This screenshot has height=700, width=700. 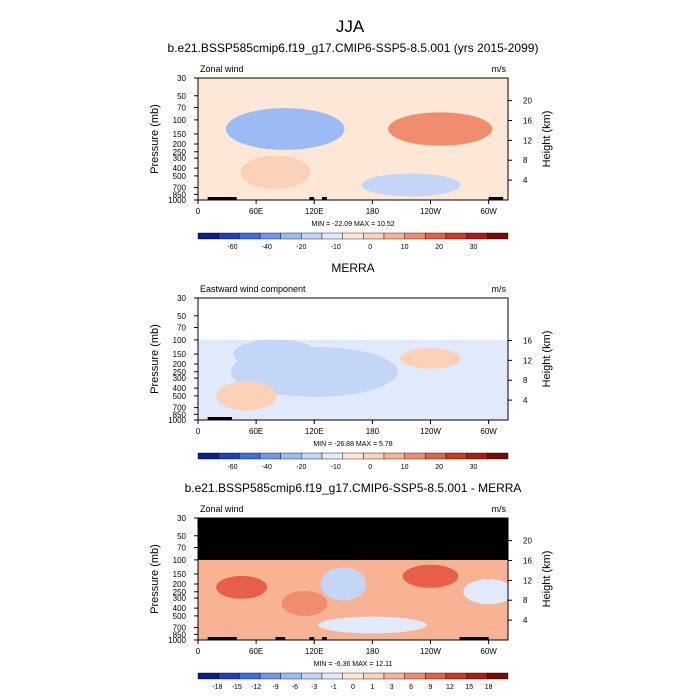 I want to click on colorbar-label: 3, so click(x=392, y=687).